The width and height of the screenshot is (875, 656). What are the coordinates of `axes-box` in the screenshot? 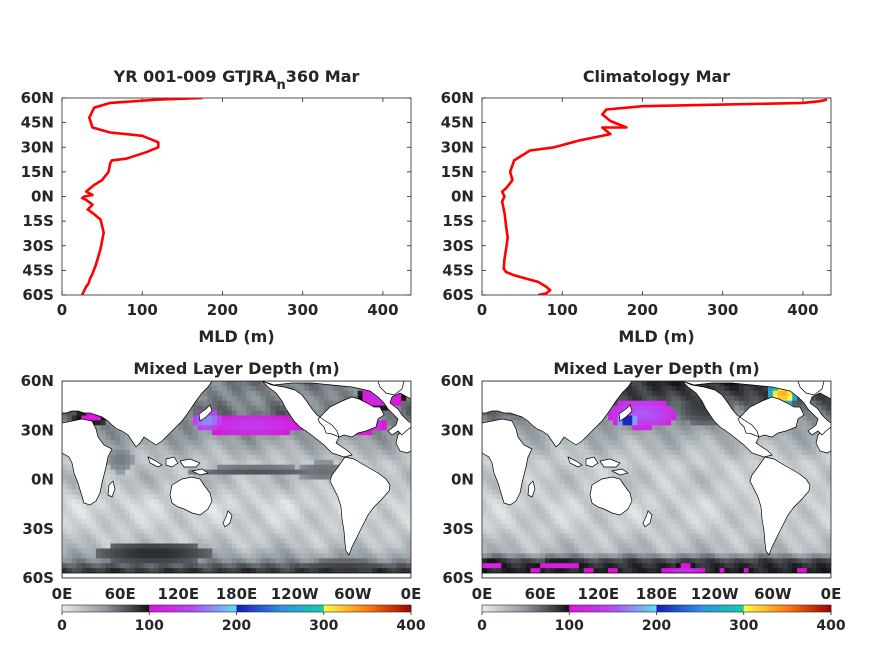 It's located at (236, 196).